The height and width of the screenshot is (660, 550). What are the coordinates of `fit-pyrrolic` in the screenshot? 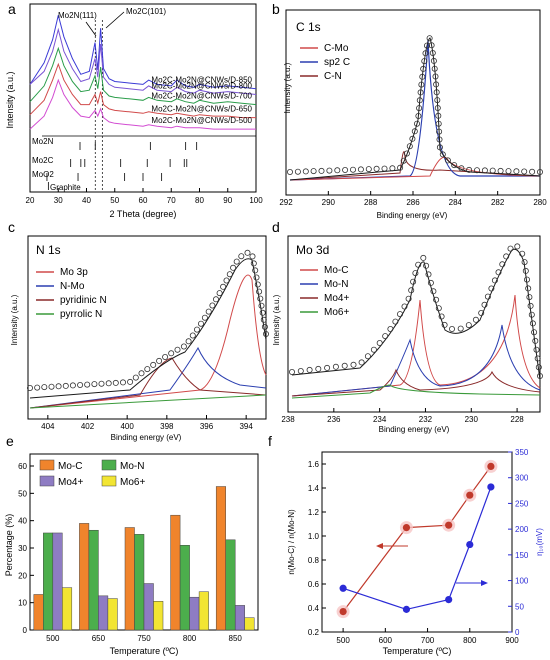 It's located at (148, 401).